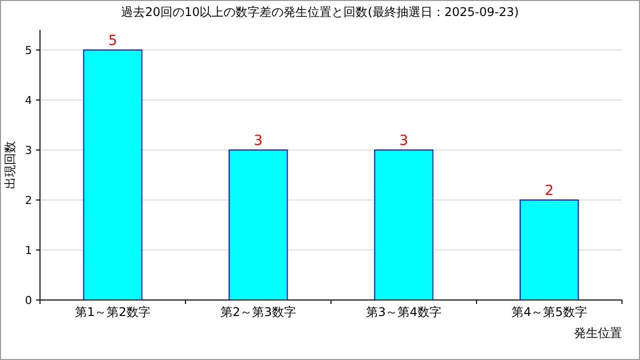  Describe the element at coordinates (28, 300) in the screenshot. I see `y-tick-label: 0` at that location.